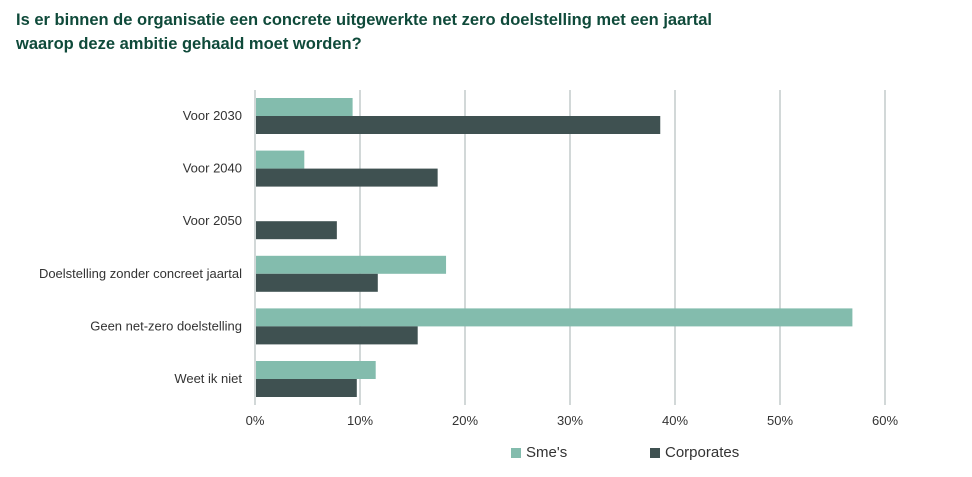 The image size is (972, 477). I want to click on legend-item-smes: Sme's, so click(539, 452).